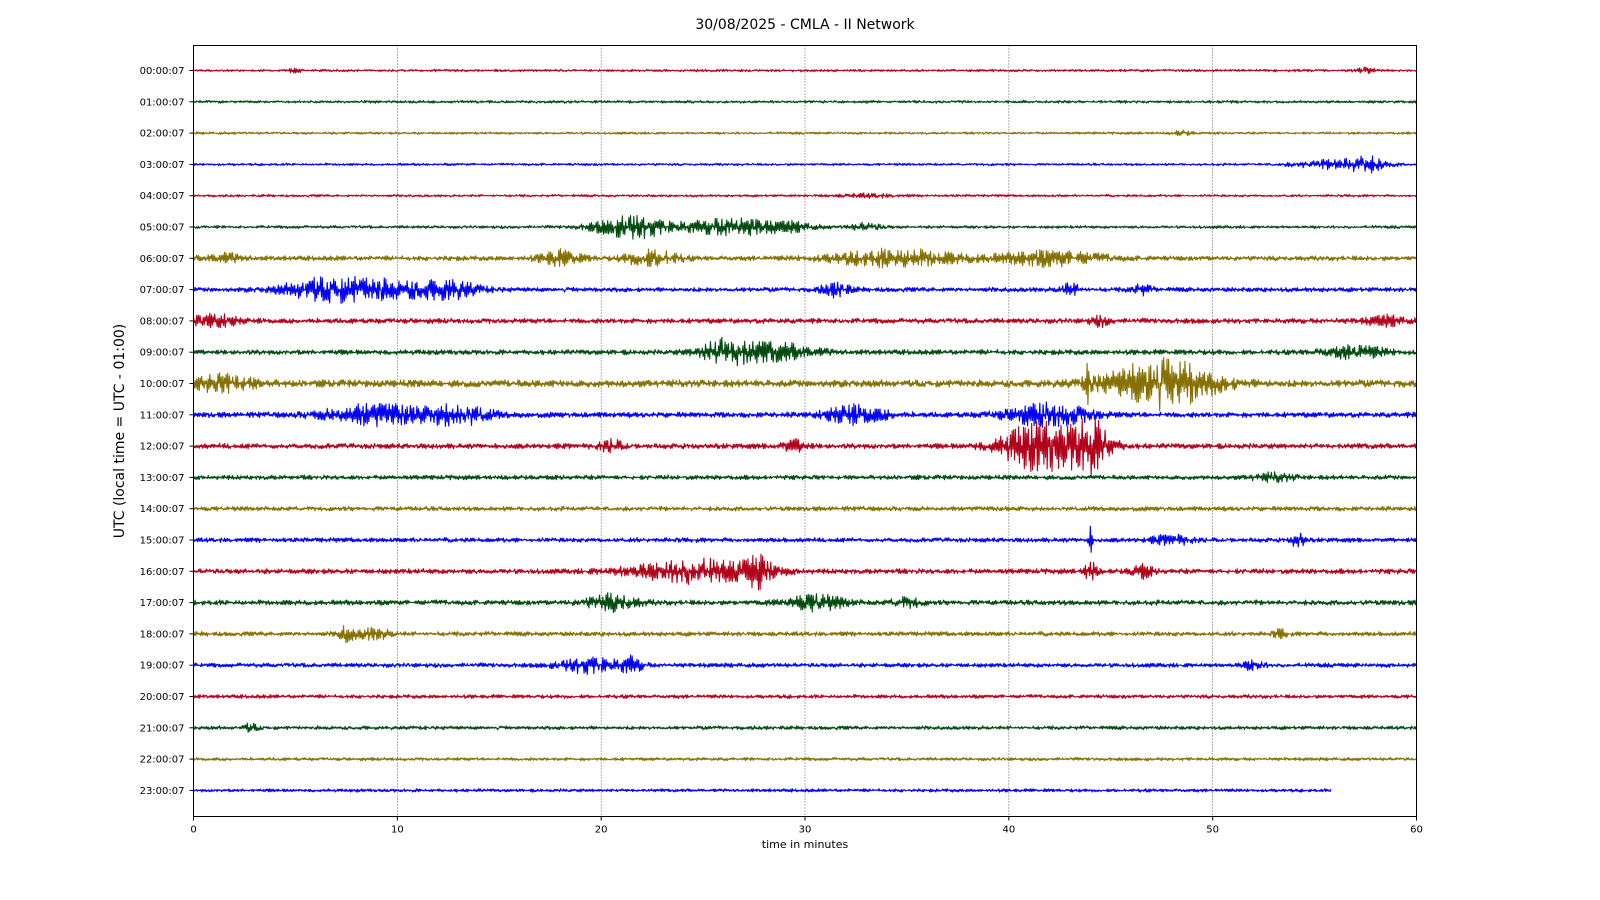  What do you see at coordinates (1212, 830) in the screenshot?
I see `x-tick-label-50: 50` at bounding box center [1212, 830].